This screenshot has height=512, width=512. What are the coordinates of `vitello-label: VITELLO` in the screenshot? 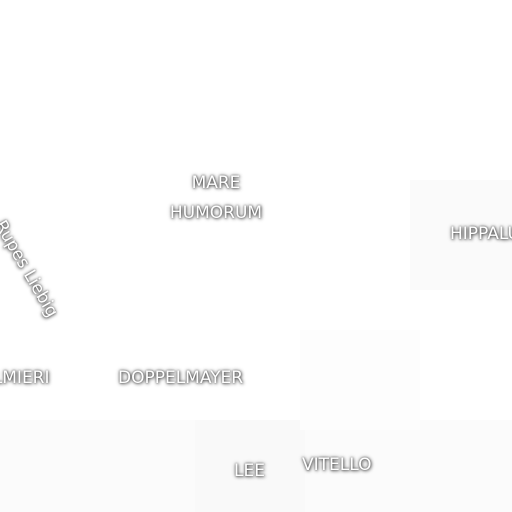 It's located at (337, 465).